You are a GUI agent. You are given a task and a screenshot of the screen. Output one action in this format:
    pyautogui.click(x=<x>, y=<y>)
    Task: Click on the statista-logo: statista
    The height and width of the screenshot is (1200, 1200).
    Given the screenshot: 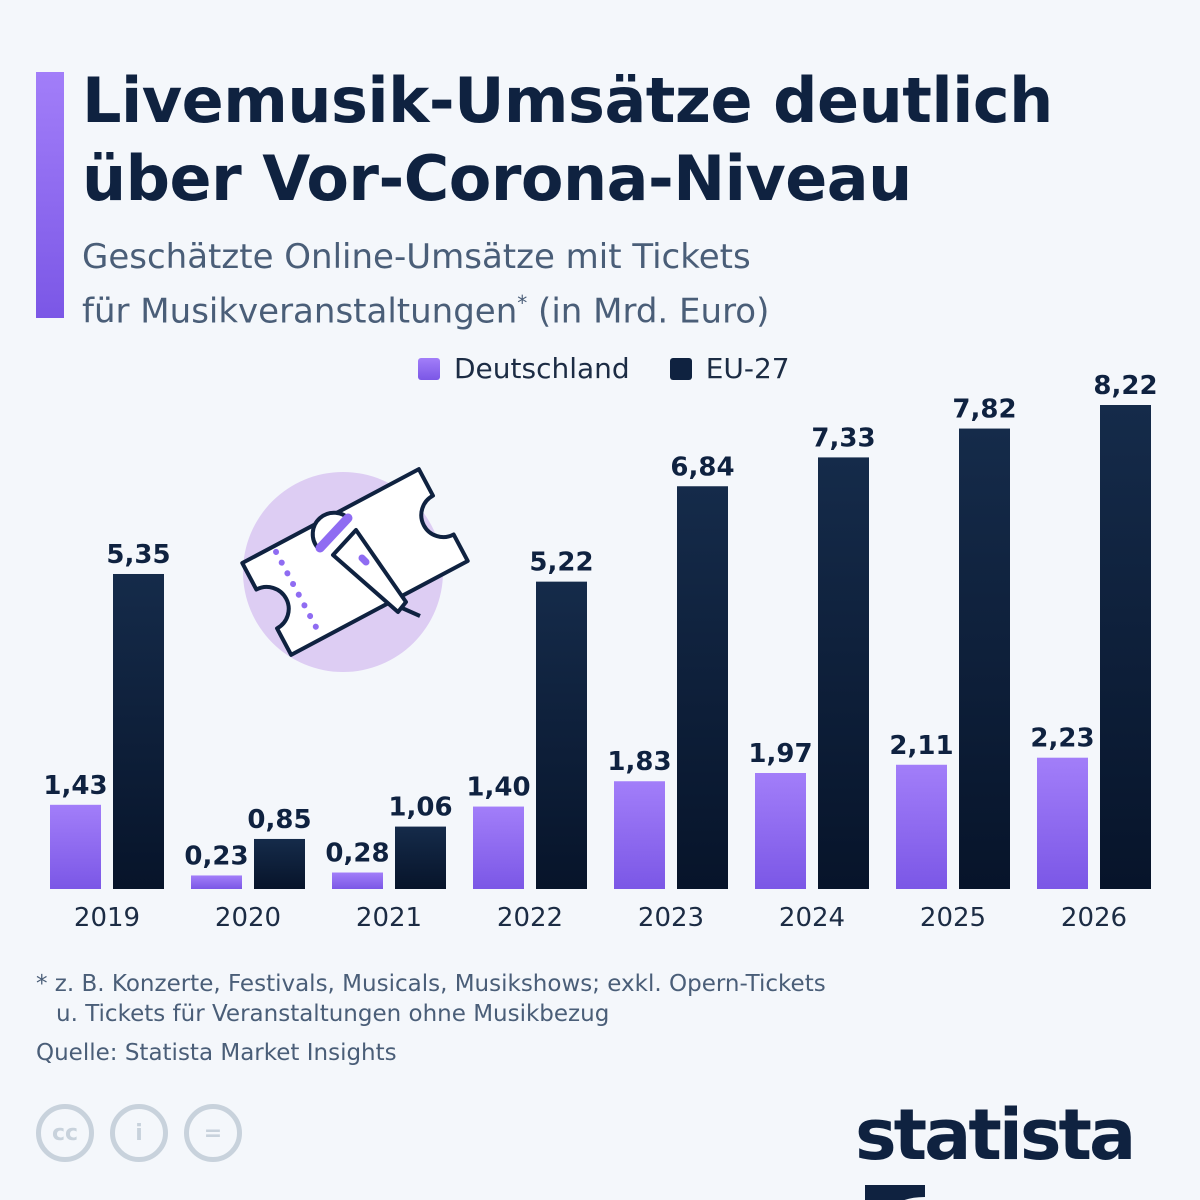 What is the action you would take?
    pyautogui.click(x=1027, y=1147)
    